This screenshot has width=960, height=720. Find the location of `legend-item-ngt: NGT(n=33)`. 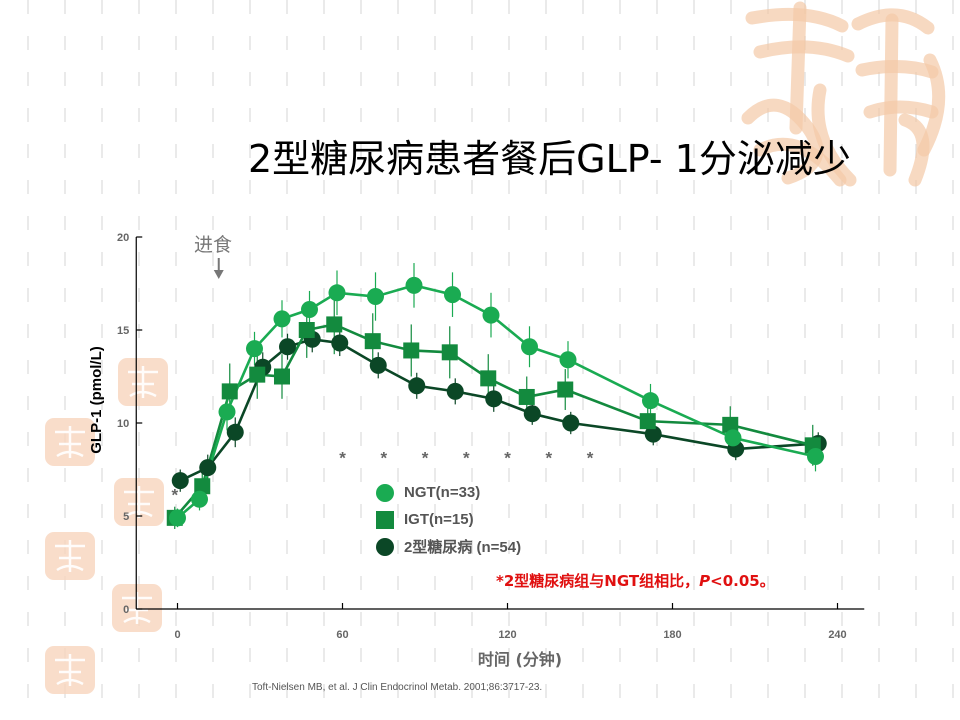

legend-item-ngt: NGT(n=33) is located at coordinates (448, 492).